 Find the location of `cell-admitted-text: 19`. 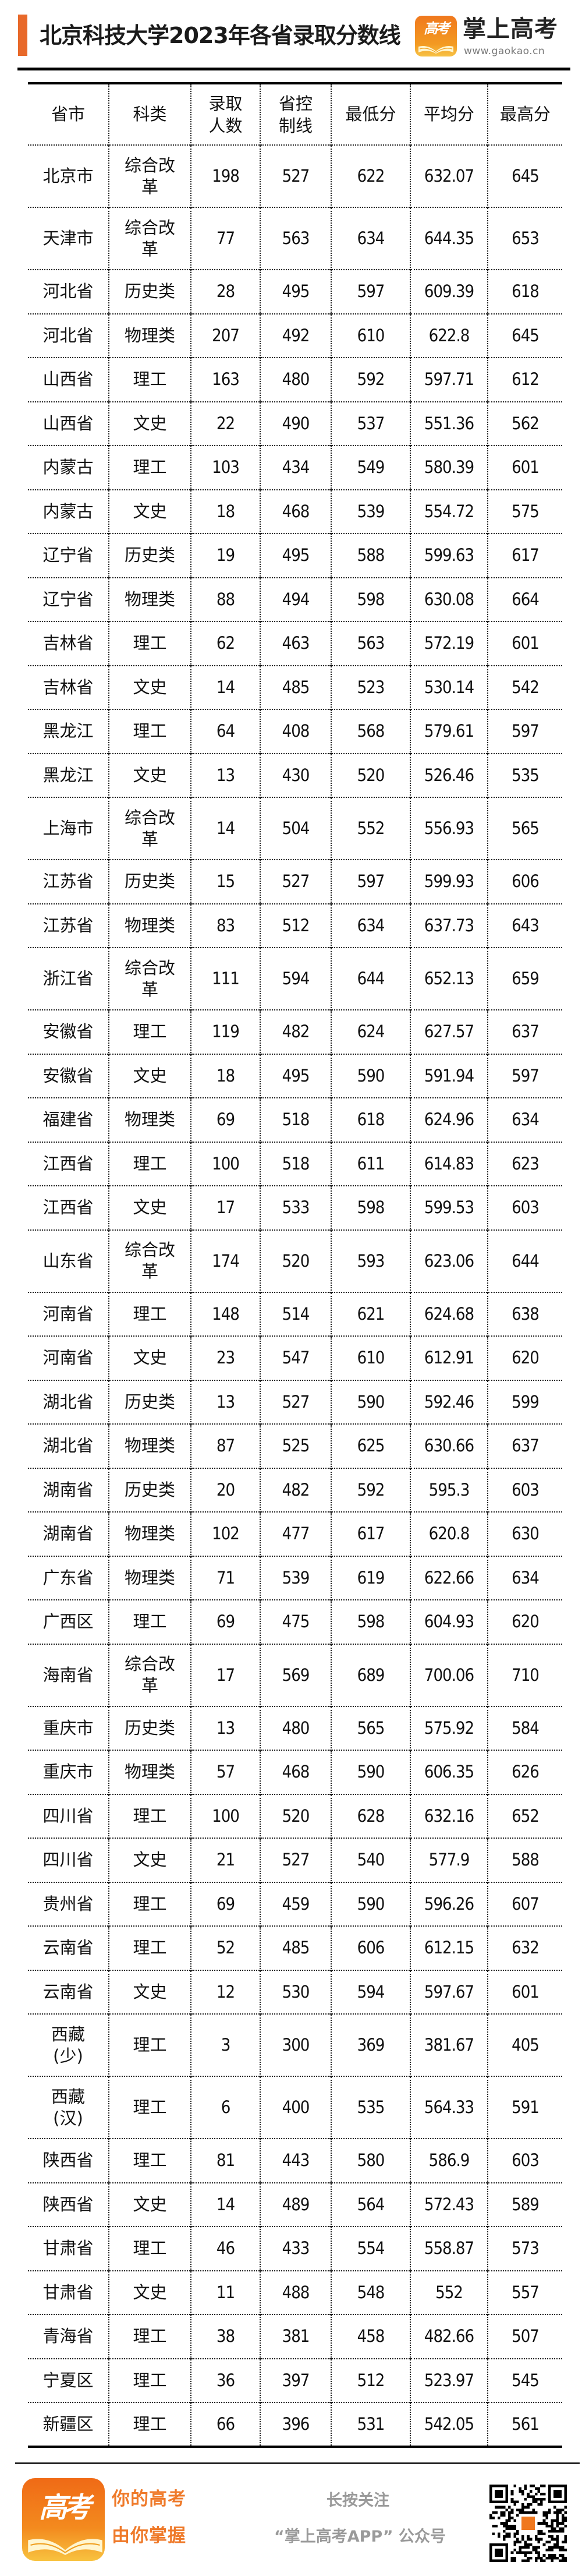

cell-admitted-text: 19 is located at coordinates (225, 555).